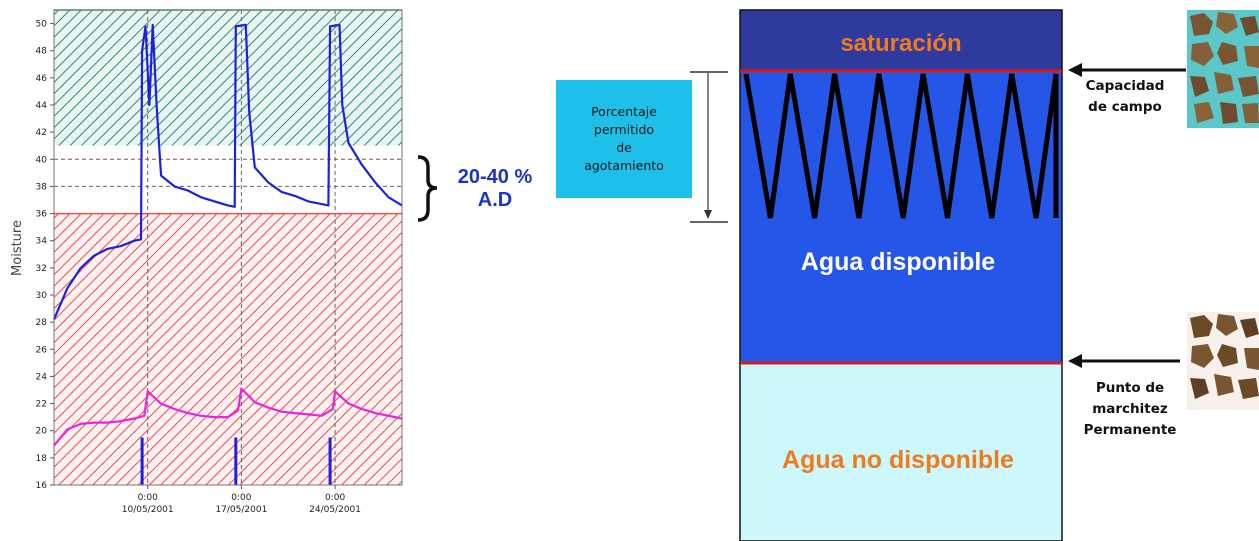 The image size is (1259, 541). I want to click on y-axis-label: Moisture, so click(17, 248).